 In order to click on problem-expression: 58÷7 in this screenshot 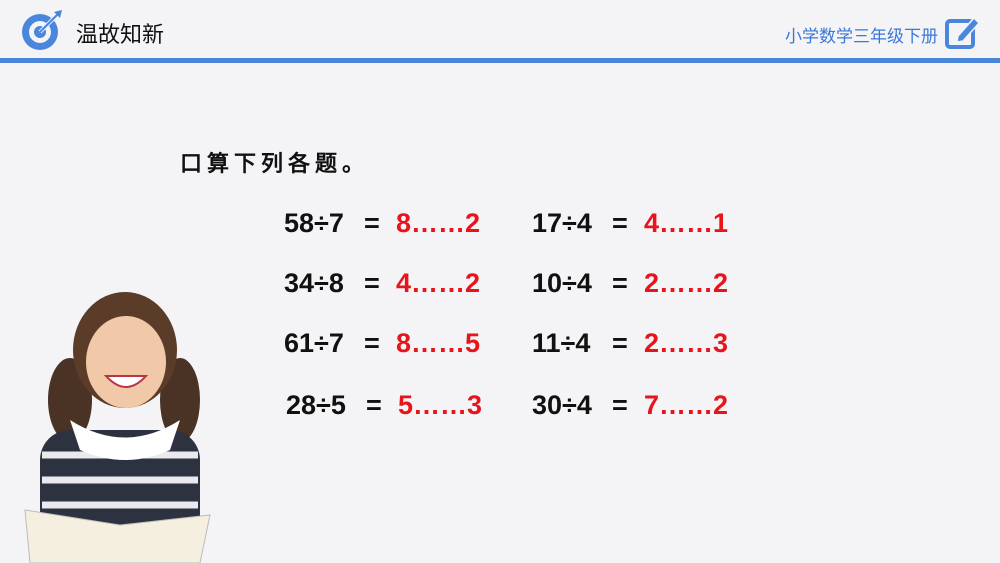, I will do `click(314, 223)`.